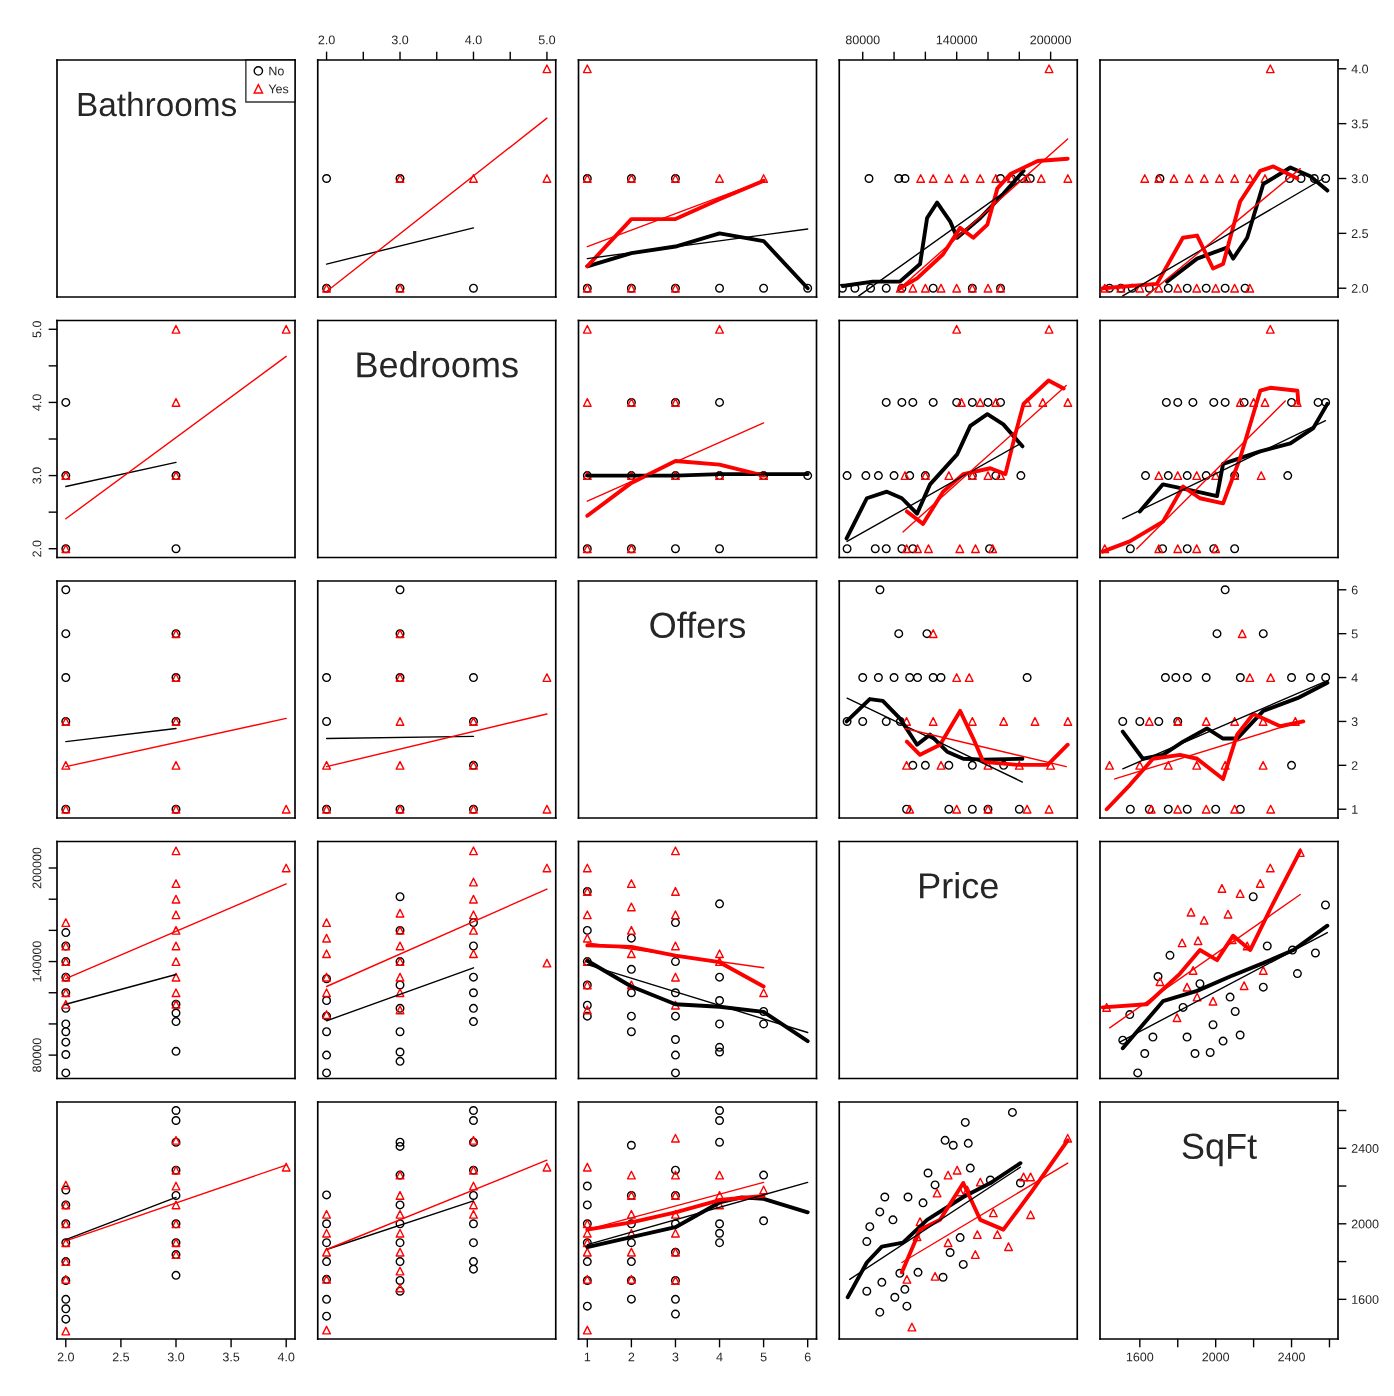  Describe the element at coordinates (276, 71) in the screenshot. I see `legend-label: No` at that location.